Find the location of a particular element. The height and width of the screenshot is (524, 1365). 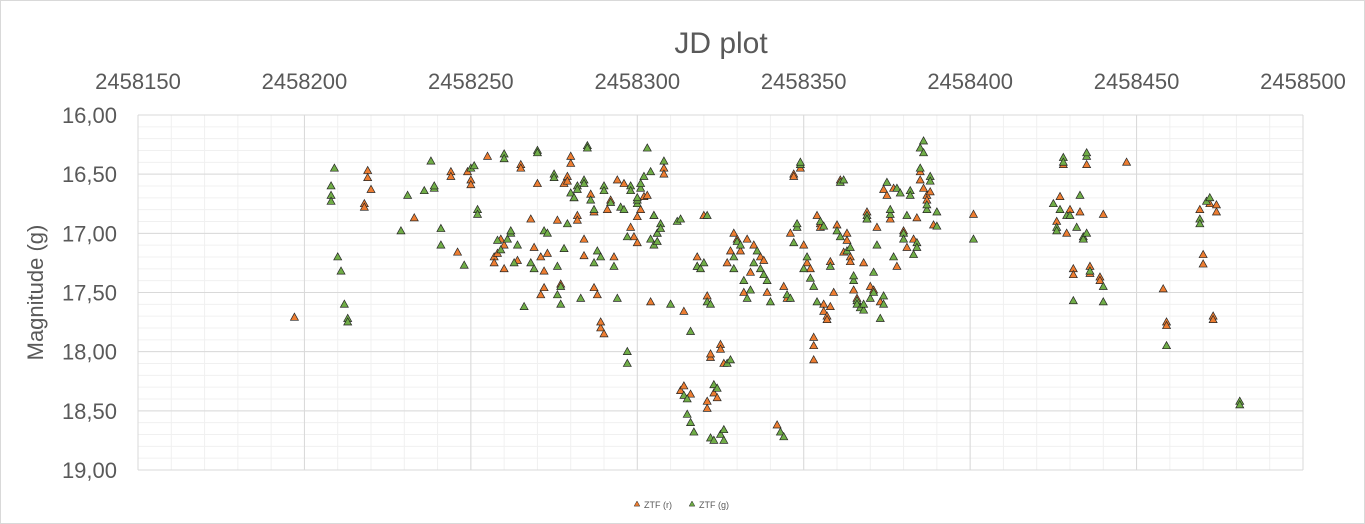

legend-marker is located at coordinates (637, 503).